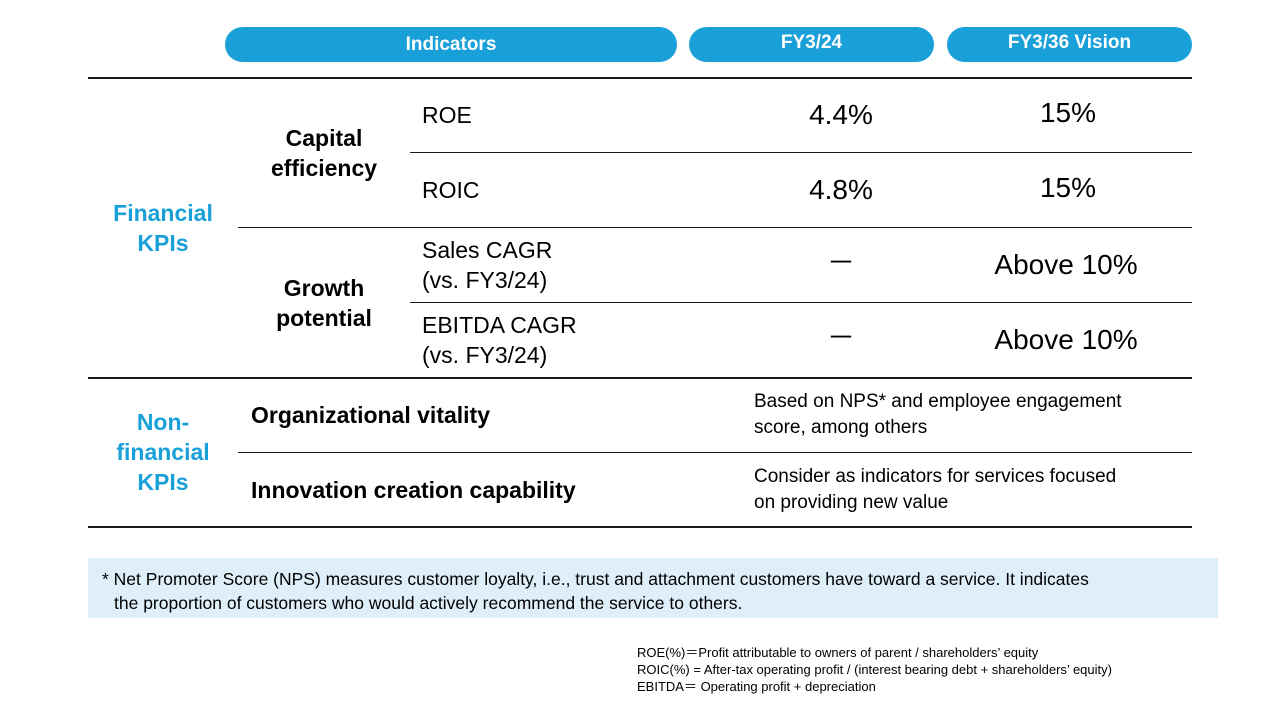 This screenshot has width=1280, height=720. Describe the element at coordinates (1066, 264) in the screenshot. I see `sales-cagr-fy-vision: Above 10%` at that location.